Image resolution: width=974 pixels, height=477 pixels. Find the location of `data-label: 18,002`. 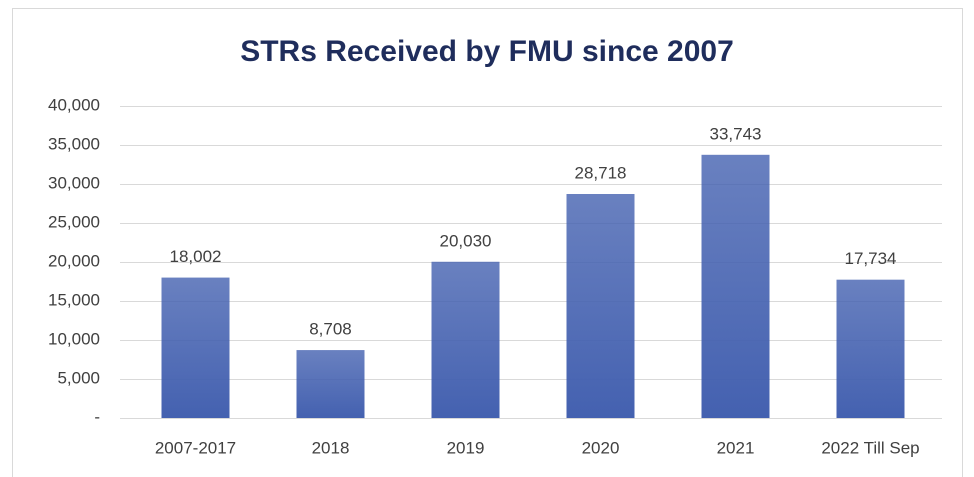

data-label: 18,002 is located at coordinates (196, 256).